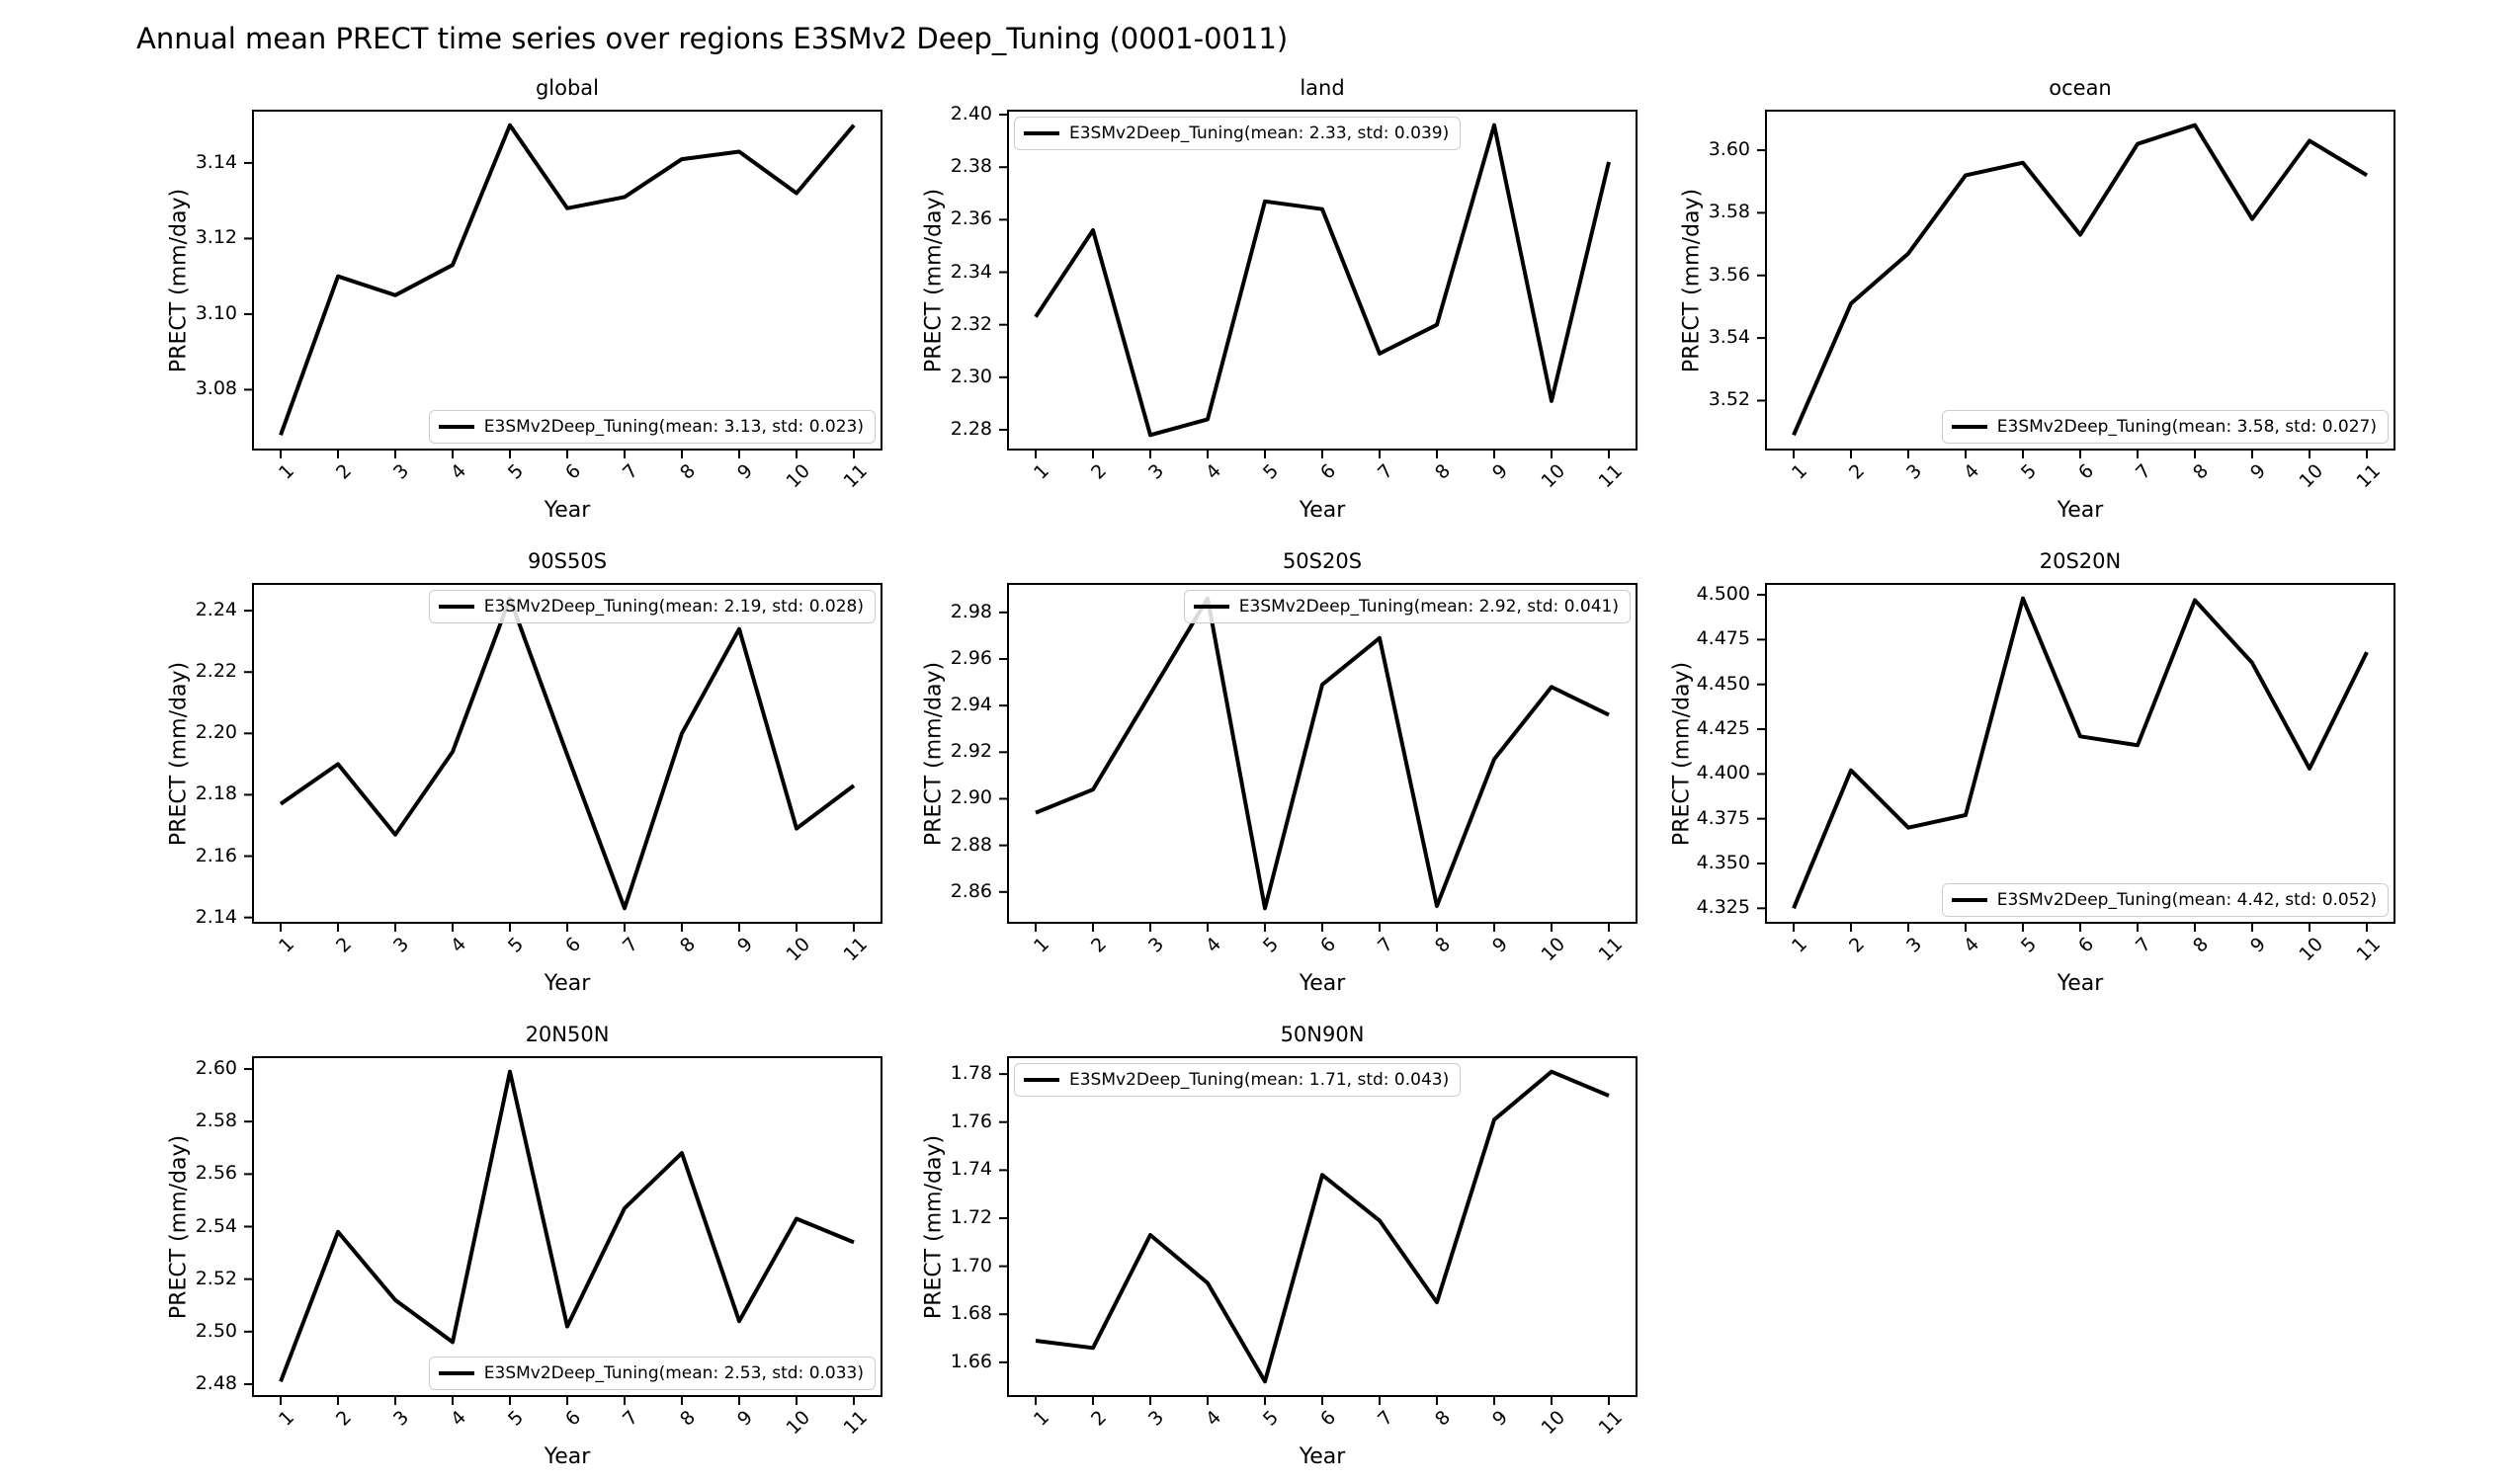 This screenshot has width=2520, height=1482. Describe the element at coordinates (567, 88) in the screenshot. I see `subplot-title: global` at that location.